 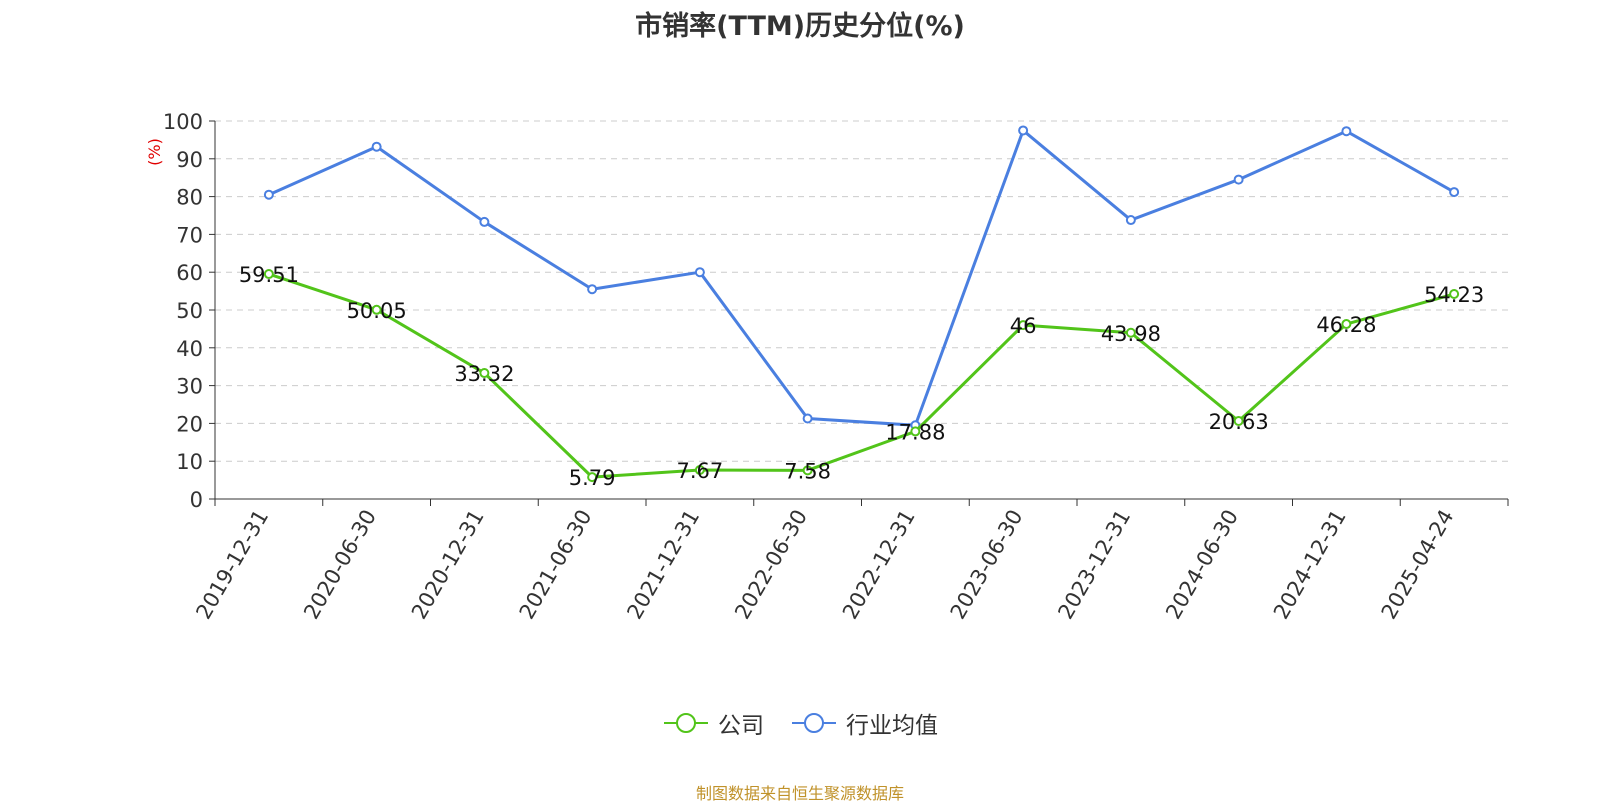 I want to click on data-label: 17.88, so click(x=915, y=432).